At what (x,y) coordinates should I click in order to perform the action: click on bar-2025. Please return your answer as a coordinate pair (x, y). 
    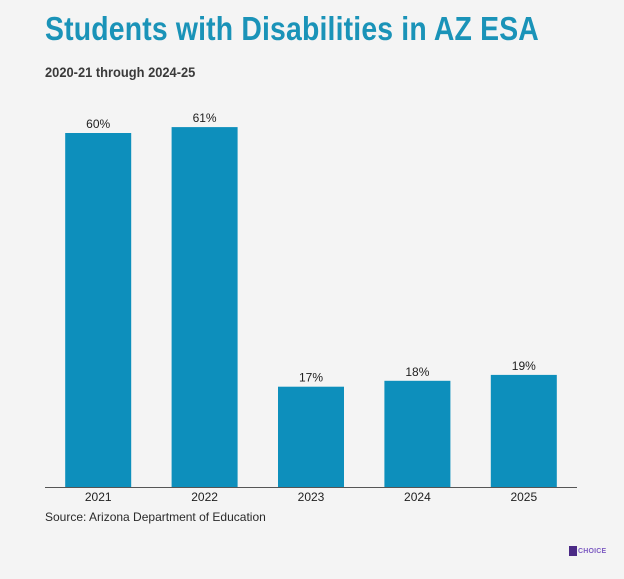
    Looking at the image, I should click on (523, 430).